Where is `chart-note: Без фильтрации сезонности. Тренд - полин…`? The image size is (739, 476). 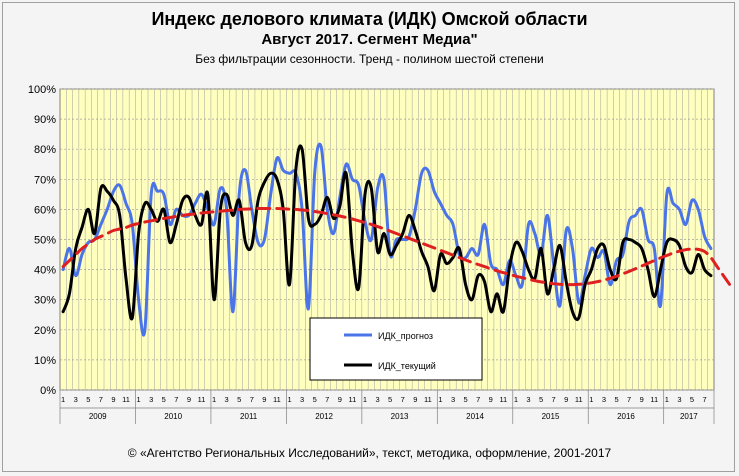
chart-note: Без фильтрации сезонности. Тренд - полин… is located at coordinates (369, 59).